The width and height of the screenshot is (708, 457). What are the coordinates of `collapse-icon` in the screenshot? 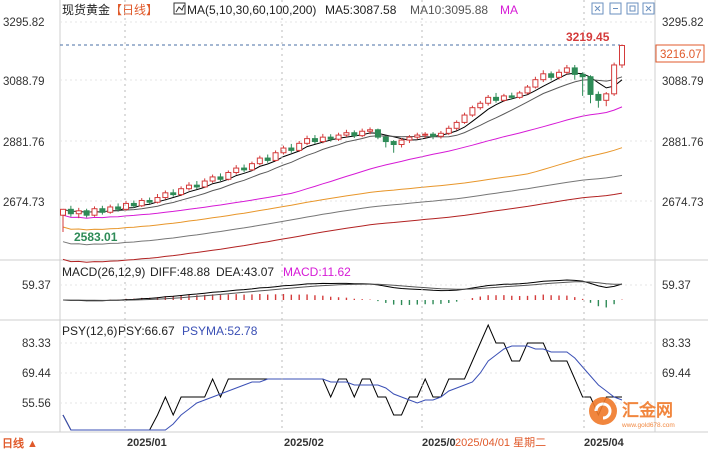 It's located at (597, 8).